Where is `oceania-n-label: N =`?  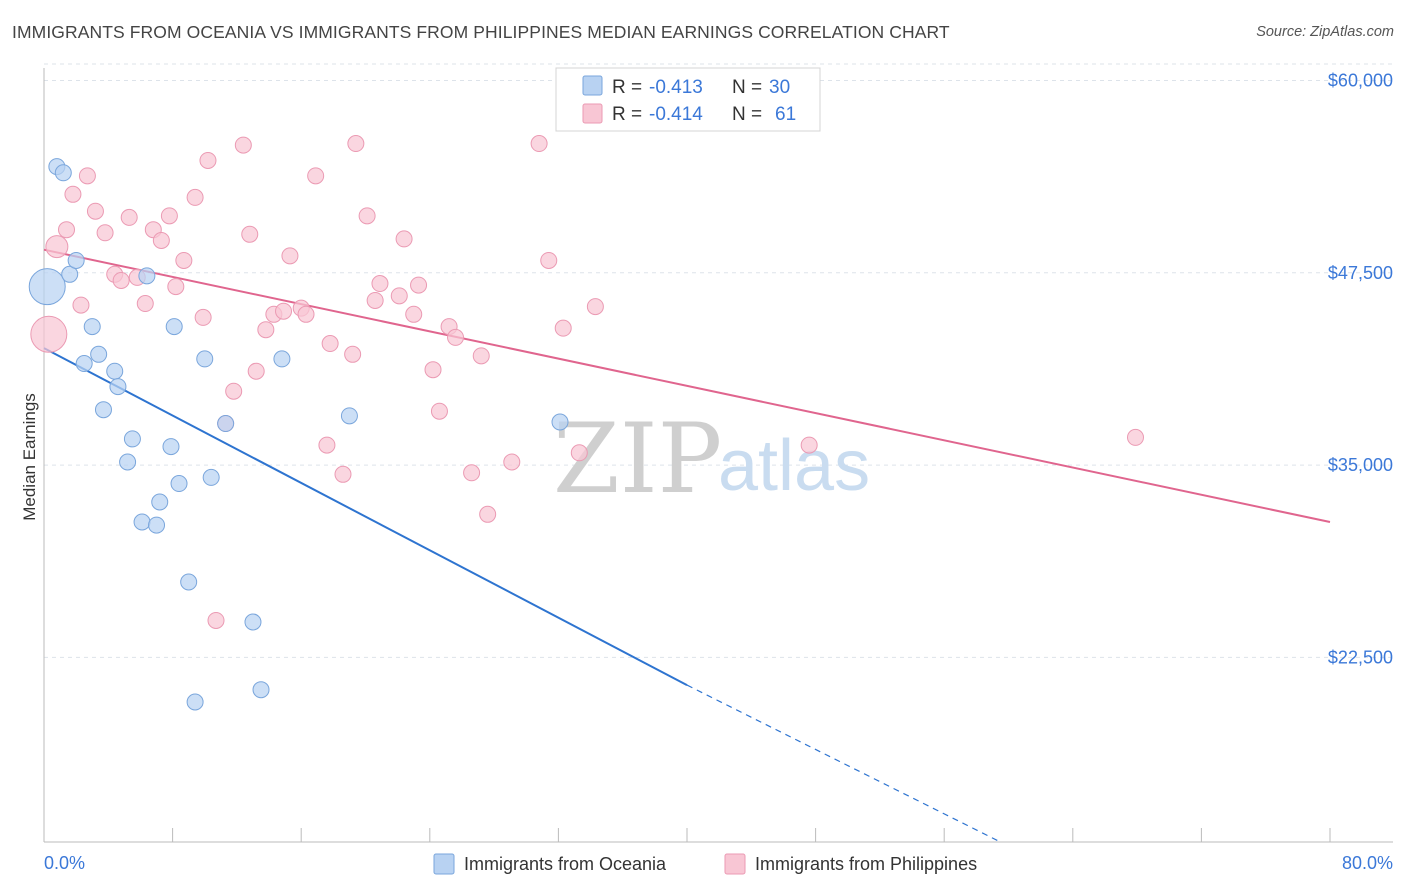 oceania-n-label: N = is located at coordinates (747, 87).